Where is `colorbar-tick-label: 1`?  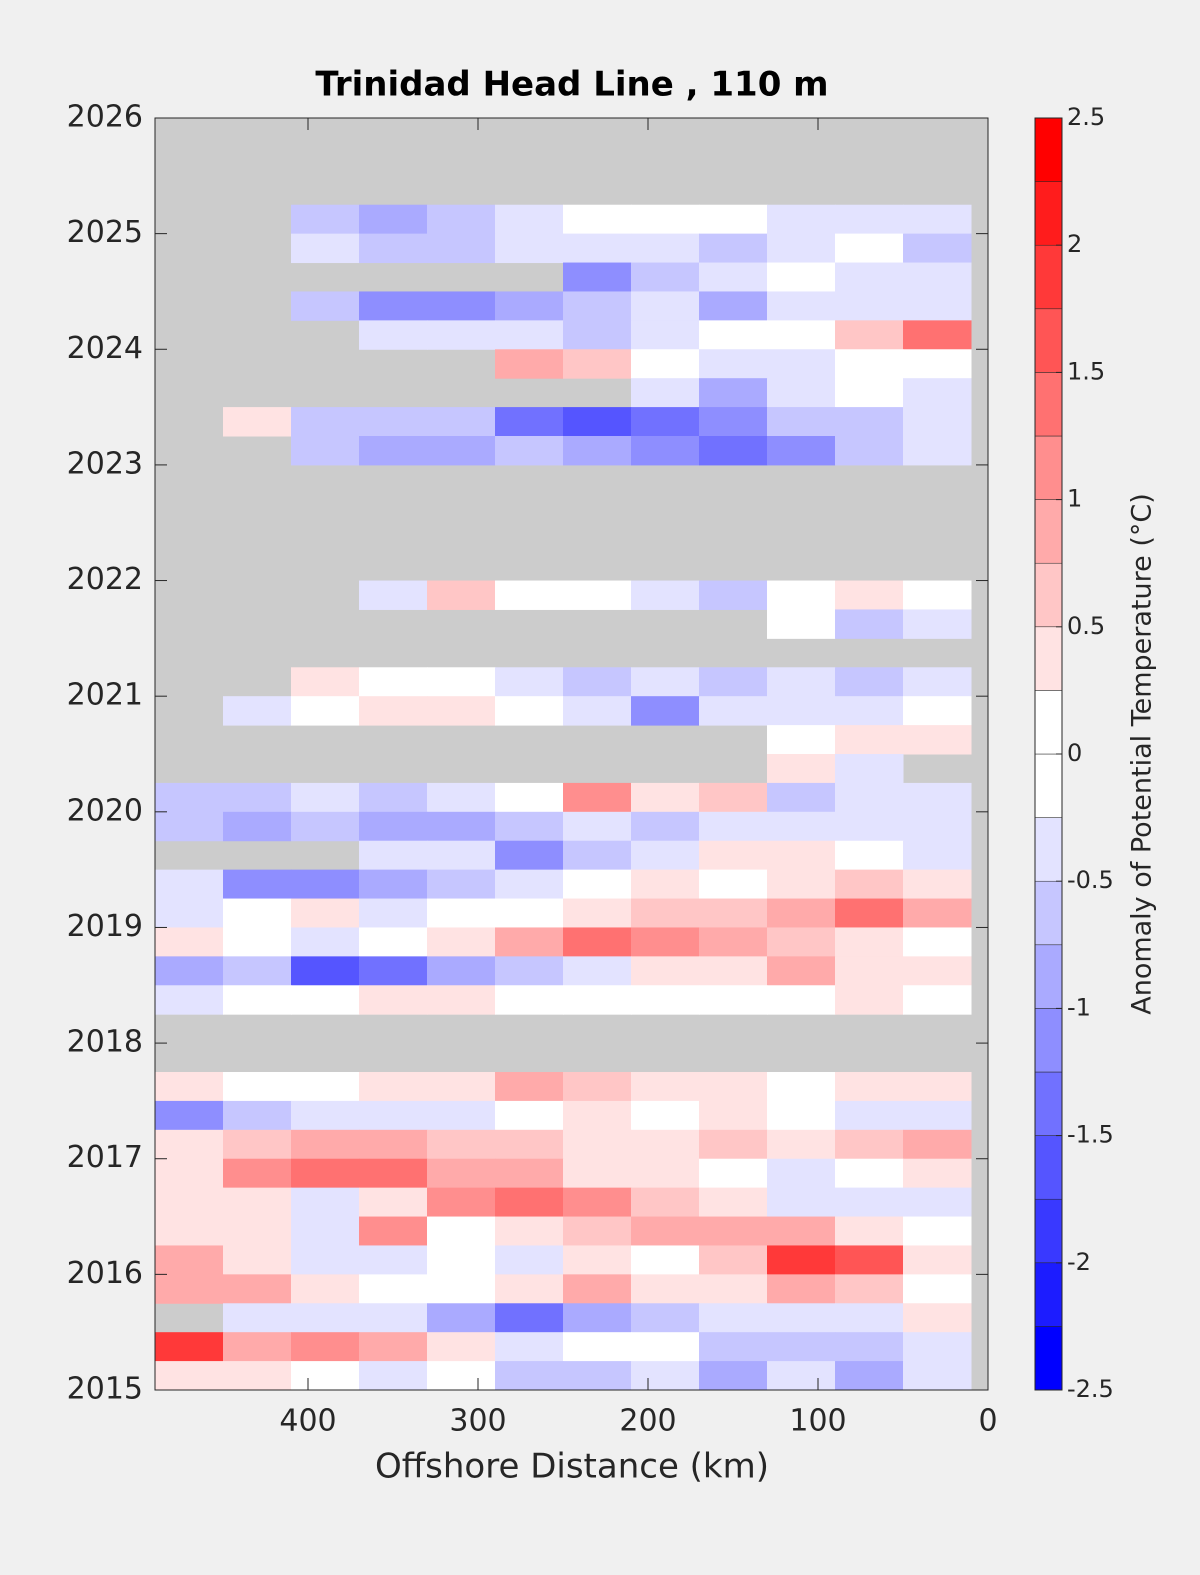 colorbar-tick-label: 1 is located at coordinates (1074, 499).